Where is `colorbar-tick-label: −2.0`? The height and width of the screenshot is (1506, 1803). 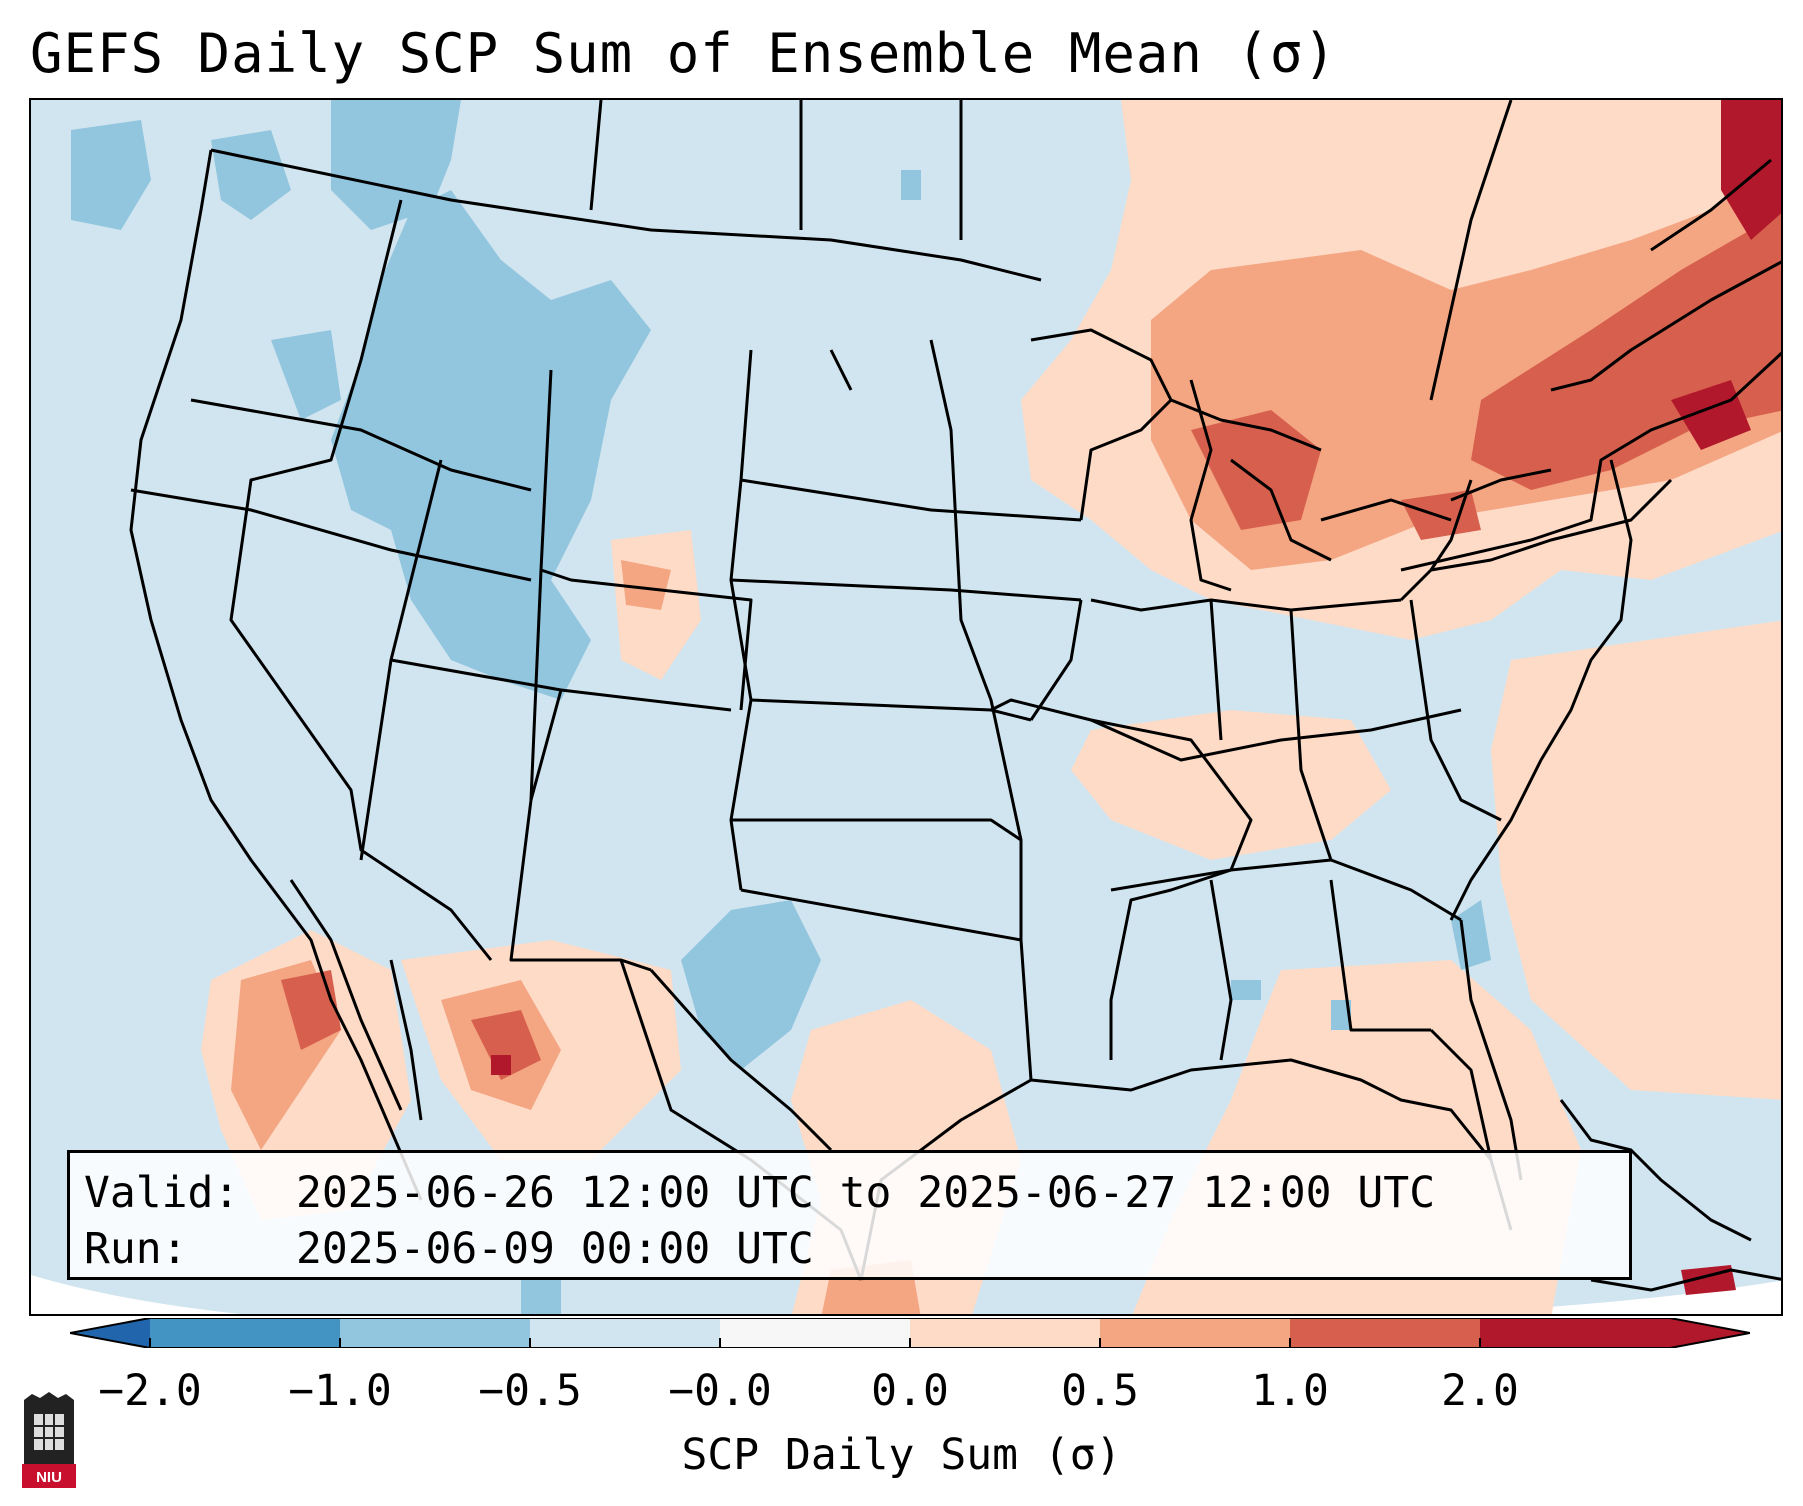
colorbar-tick-label: −2.0 is located at coordinates (150, 1391).